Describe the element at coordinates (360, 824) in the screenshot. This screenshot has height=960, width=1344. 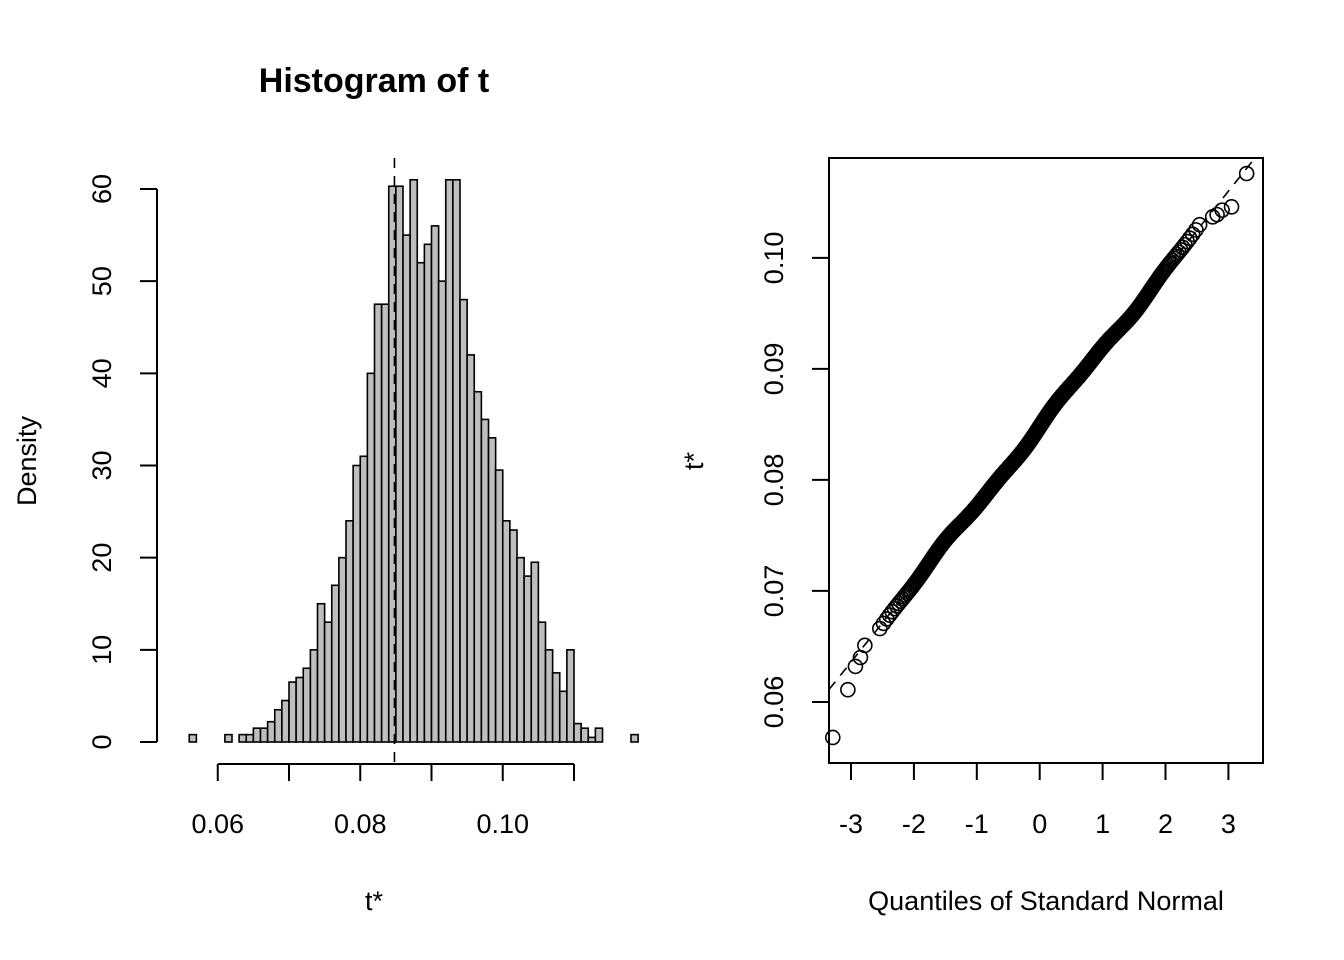
I see `x-tick-label: 0.08` at that location.